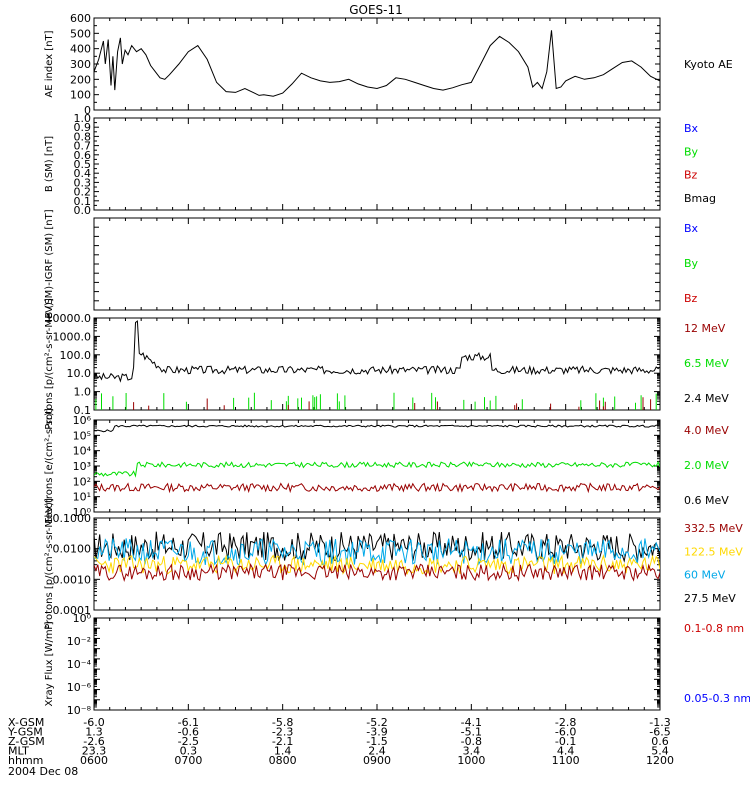 This screenshot has height=800, width=750. Describe the element at coordinates (83, 201) in the screenshot. I see `y-tick-label: 0.1` at that location.